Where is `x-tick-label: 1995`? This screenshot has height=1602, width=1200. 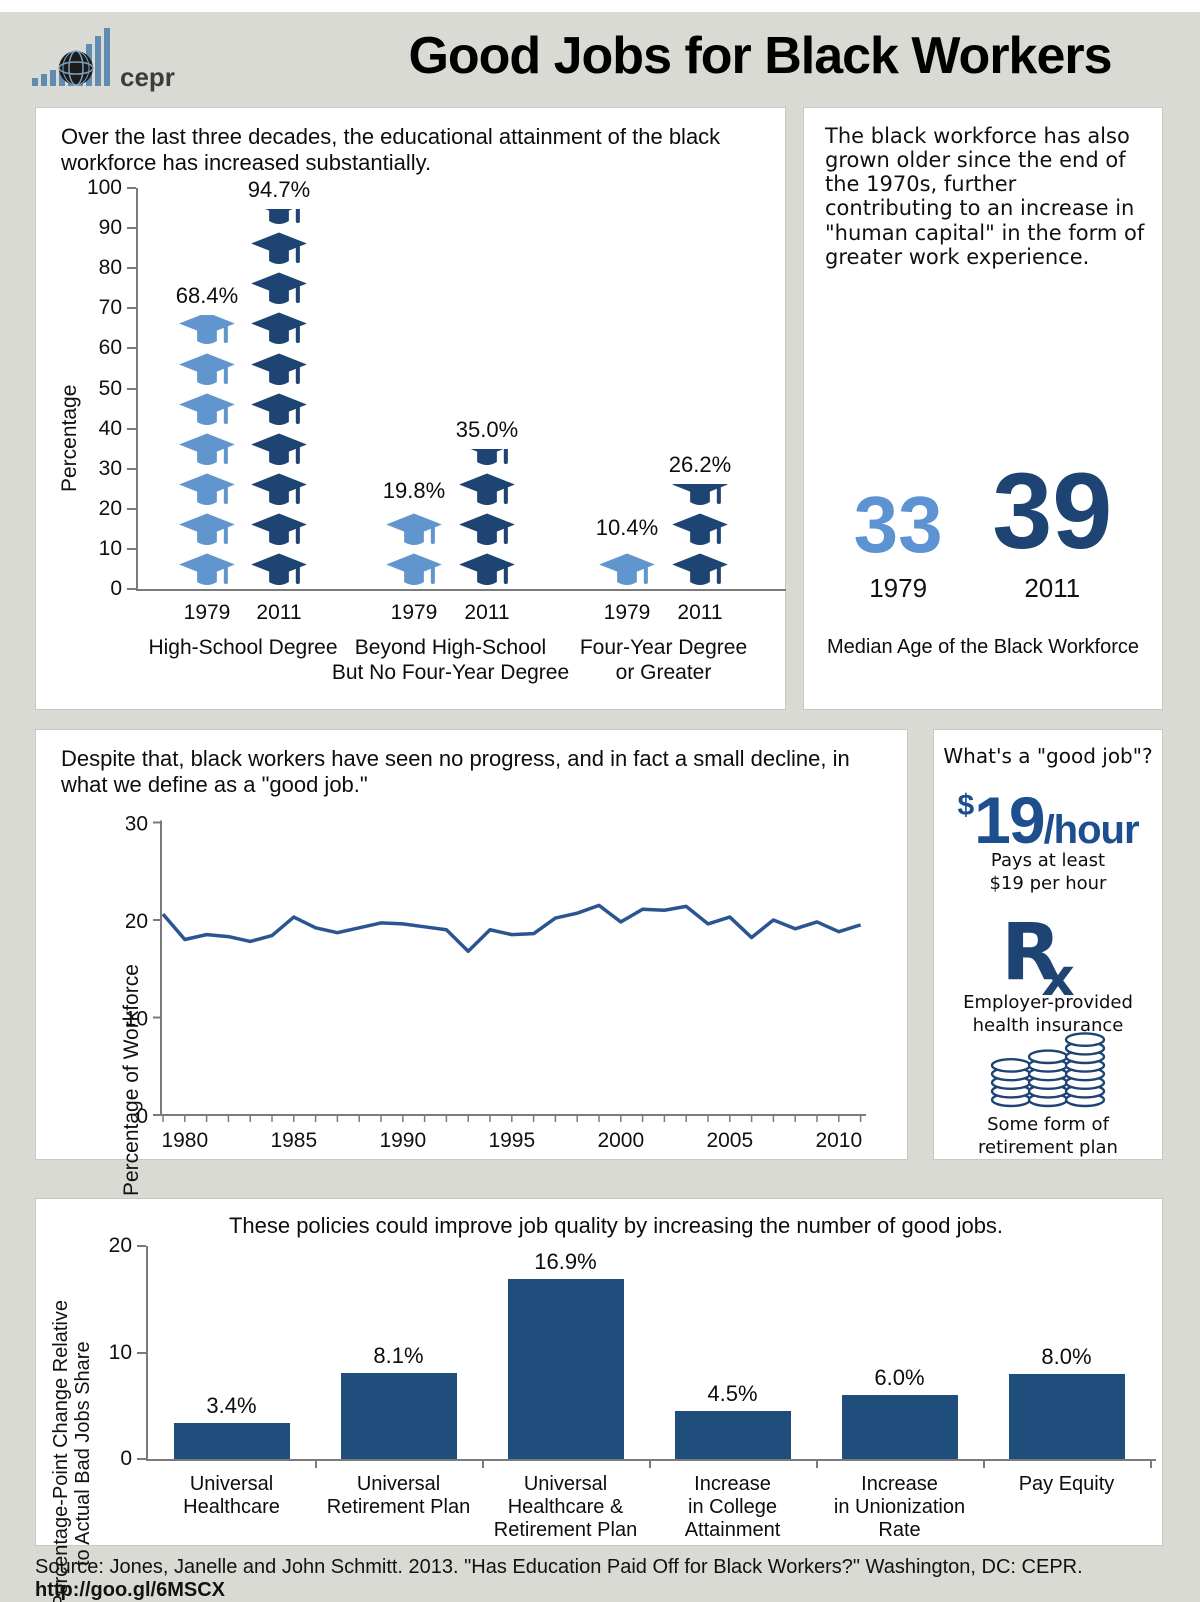
x-tick-label: 1995 is located at coordinates (511, 1140).